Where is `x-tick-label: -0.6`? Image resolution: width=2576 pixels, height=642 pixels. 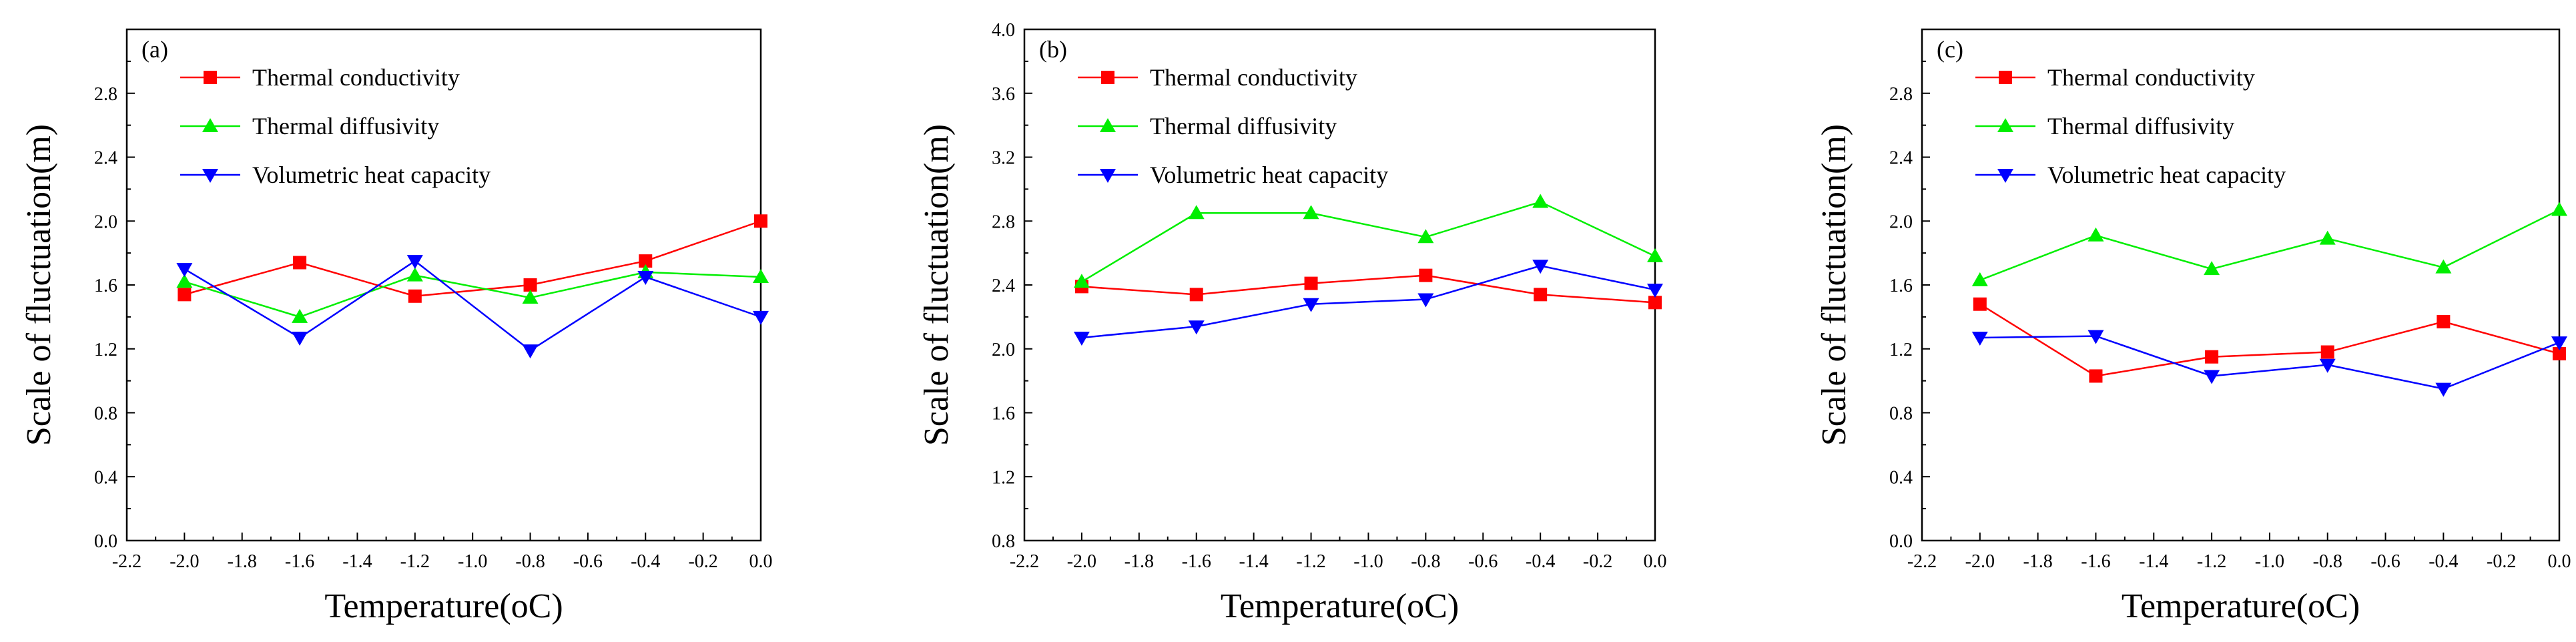
x-tick-label: -0.6 is located at coordinates (1483, 561).